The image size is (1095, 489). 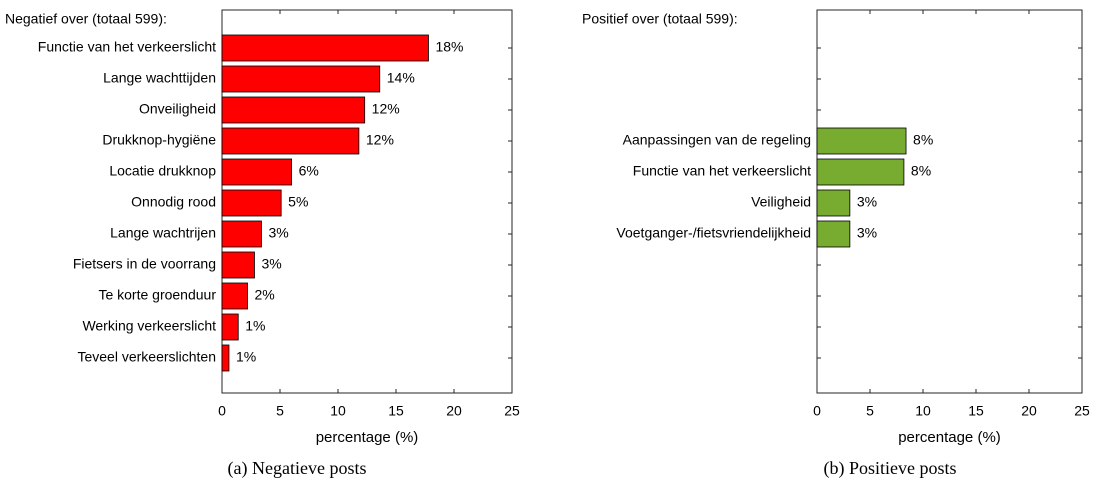 What do you see at coordinates (159, 78) in the screenshot?
I see `y-tick-label: Lange wachttijden` at bounding box center [159, 78].